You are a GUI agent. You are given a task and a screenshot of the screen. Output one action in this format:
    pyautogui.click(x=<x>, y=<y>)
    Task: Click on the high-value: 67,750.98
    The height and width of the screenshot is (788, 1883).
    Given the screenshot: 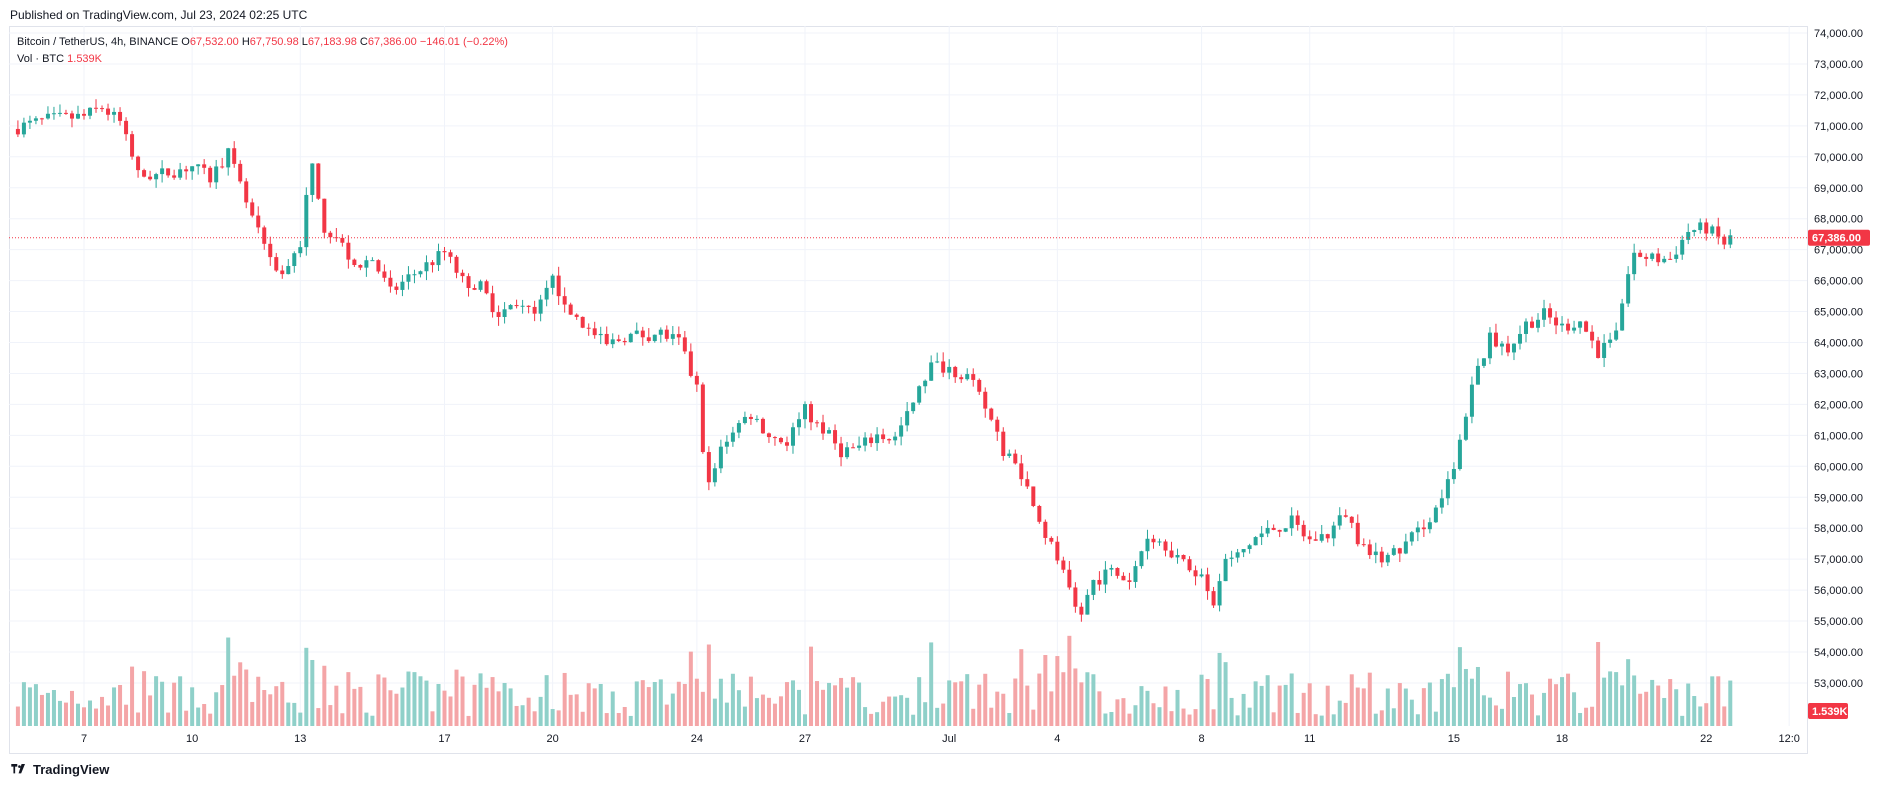 What is the action you would take?
    pyautogui.click(x=274, y=42)
    